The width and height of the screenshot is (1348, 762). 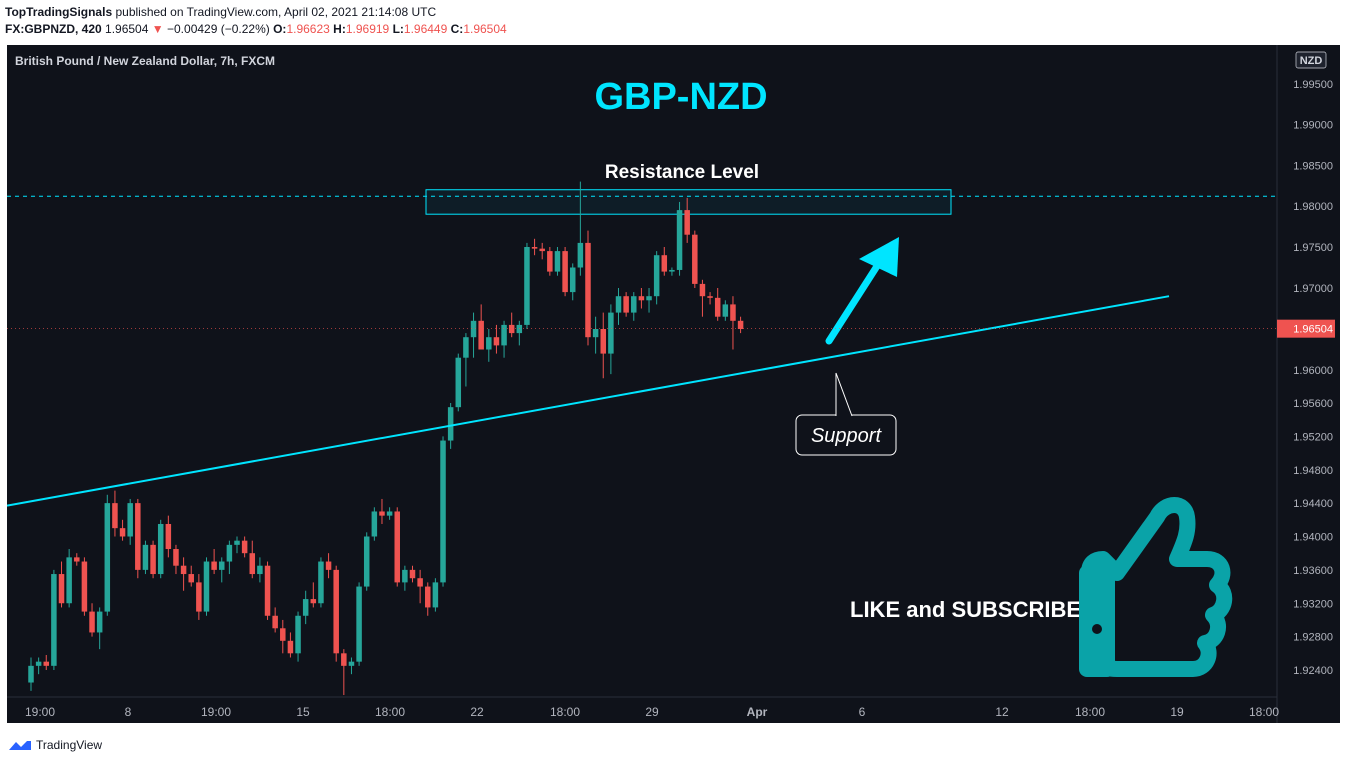 I want to click on chart-title: GBP-NZD, so click(x=680, y=97).